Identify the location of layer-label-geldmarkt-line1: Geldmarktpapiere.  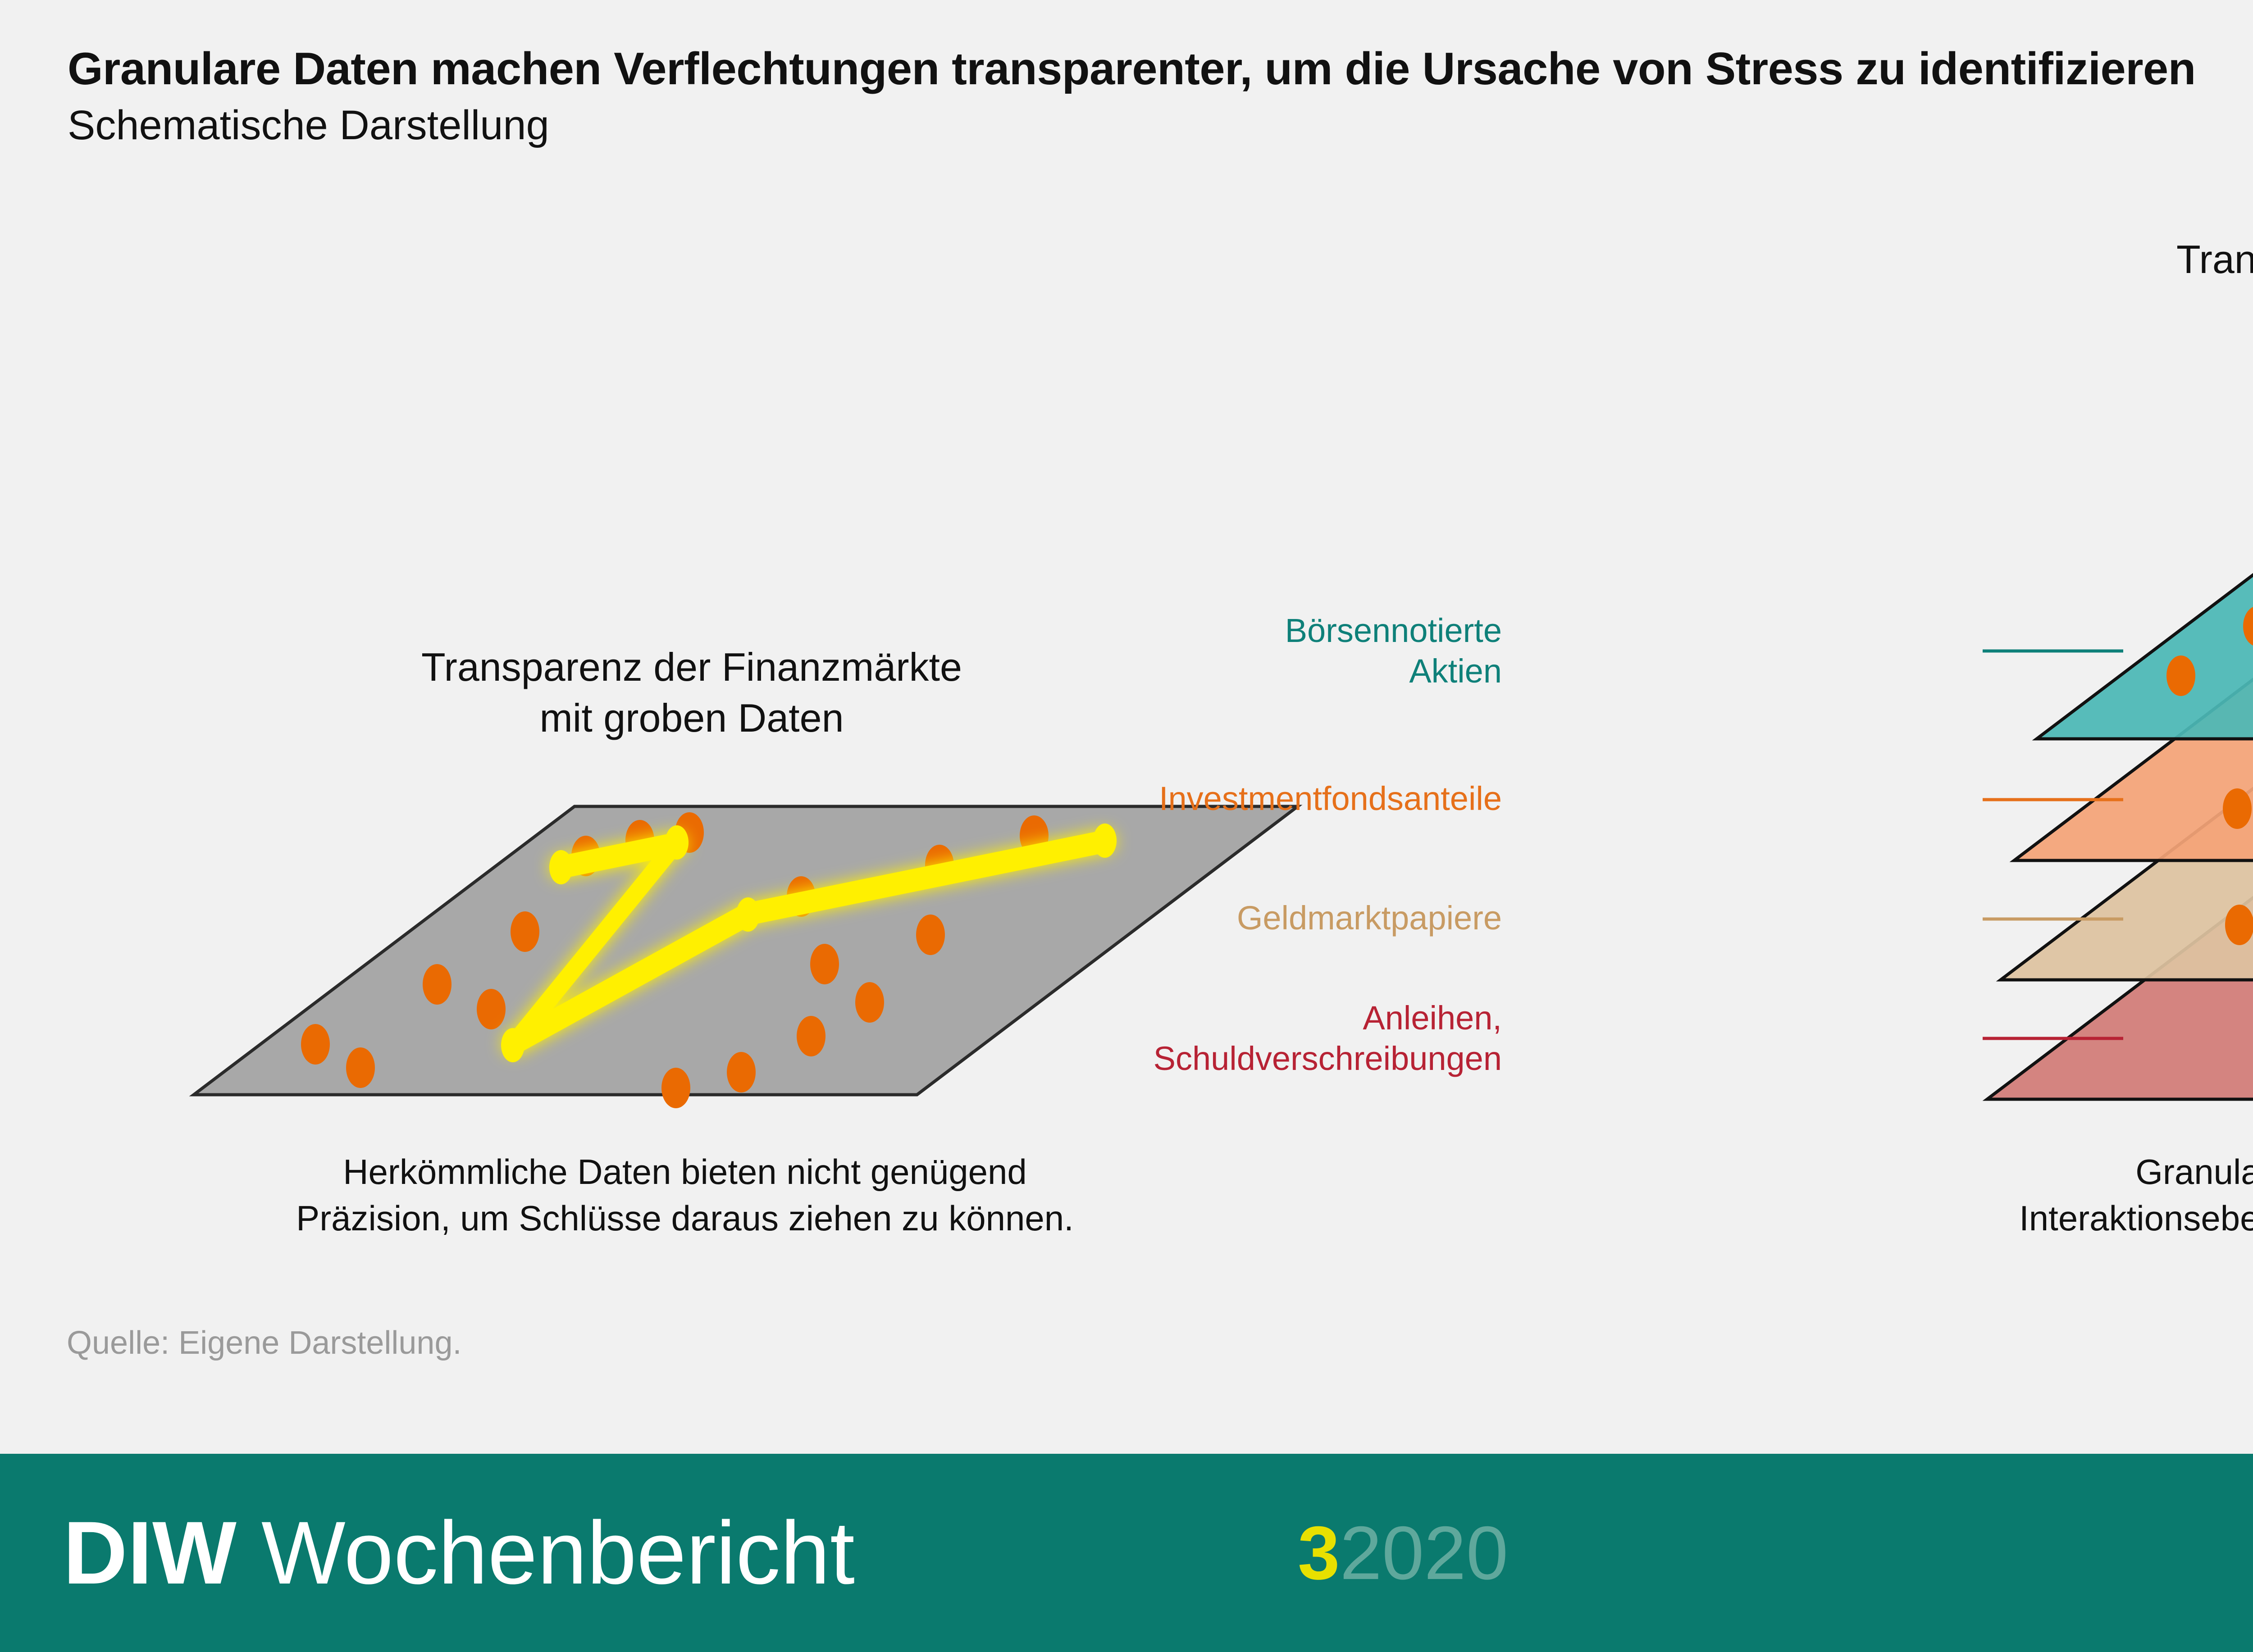
(1369, 918).